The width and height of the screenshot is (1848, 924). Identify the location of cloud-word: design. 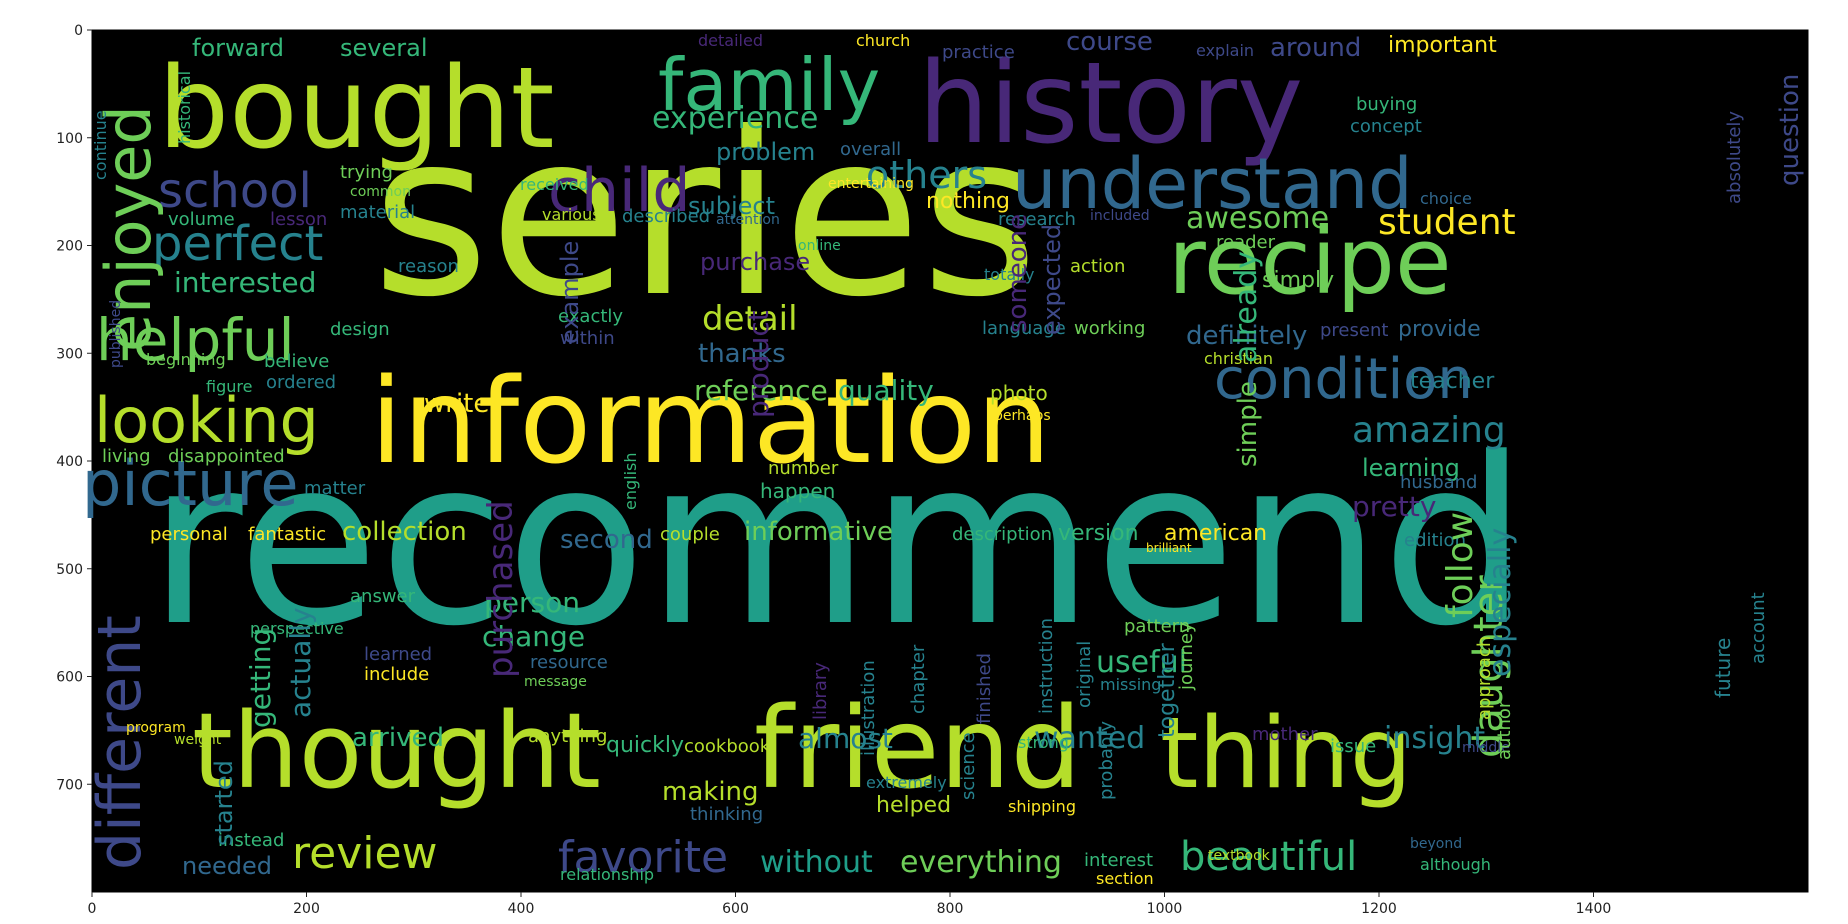
(360, 329).